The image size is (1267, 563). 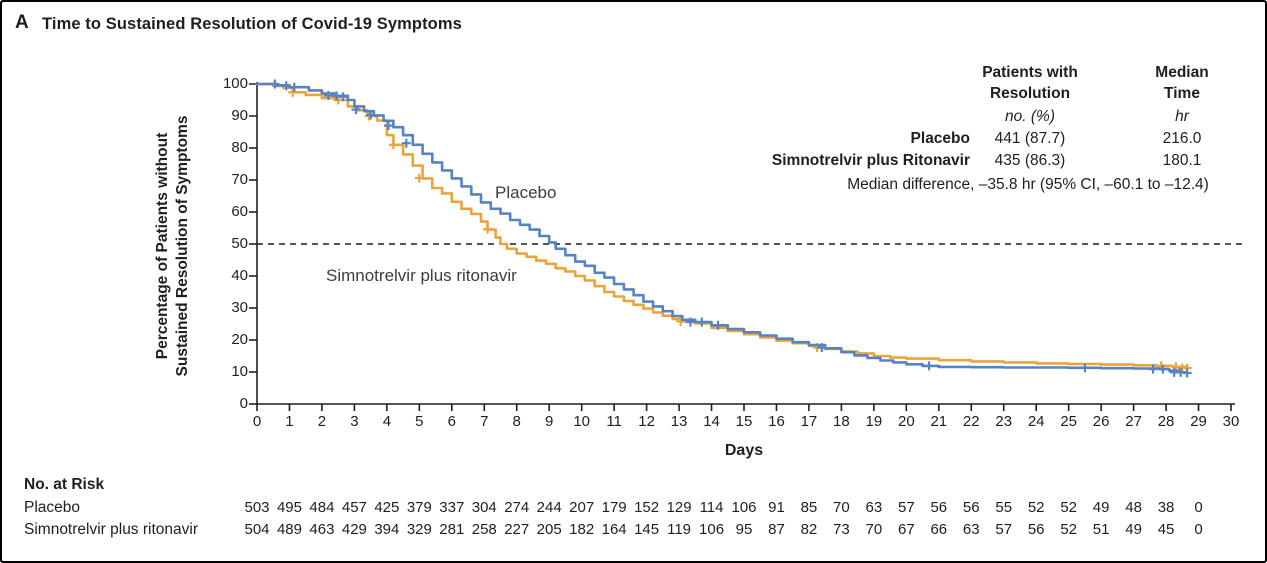 I want to click on x-tick-label: 15, so click(x=744, y=421).